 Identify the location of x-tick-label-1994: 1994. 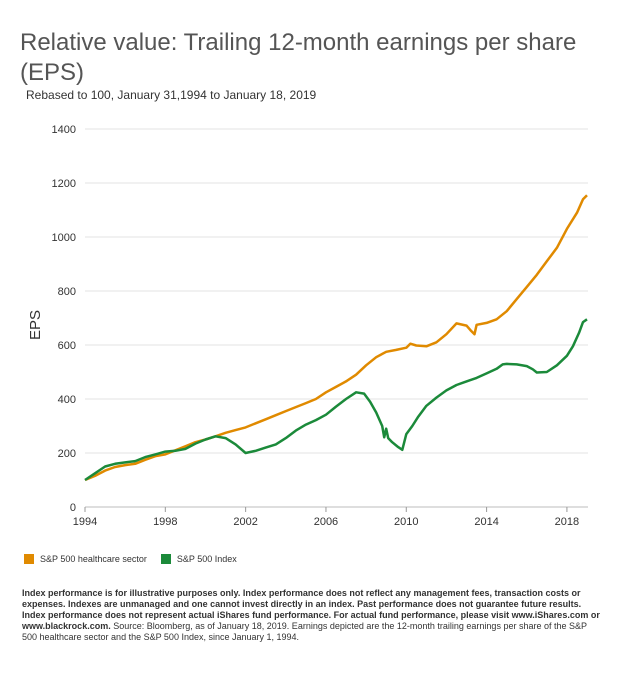
(85, 522).